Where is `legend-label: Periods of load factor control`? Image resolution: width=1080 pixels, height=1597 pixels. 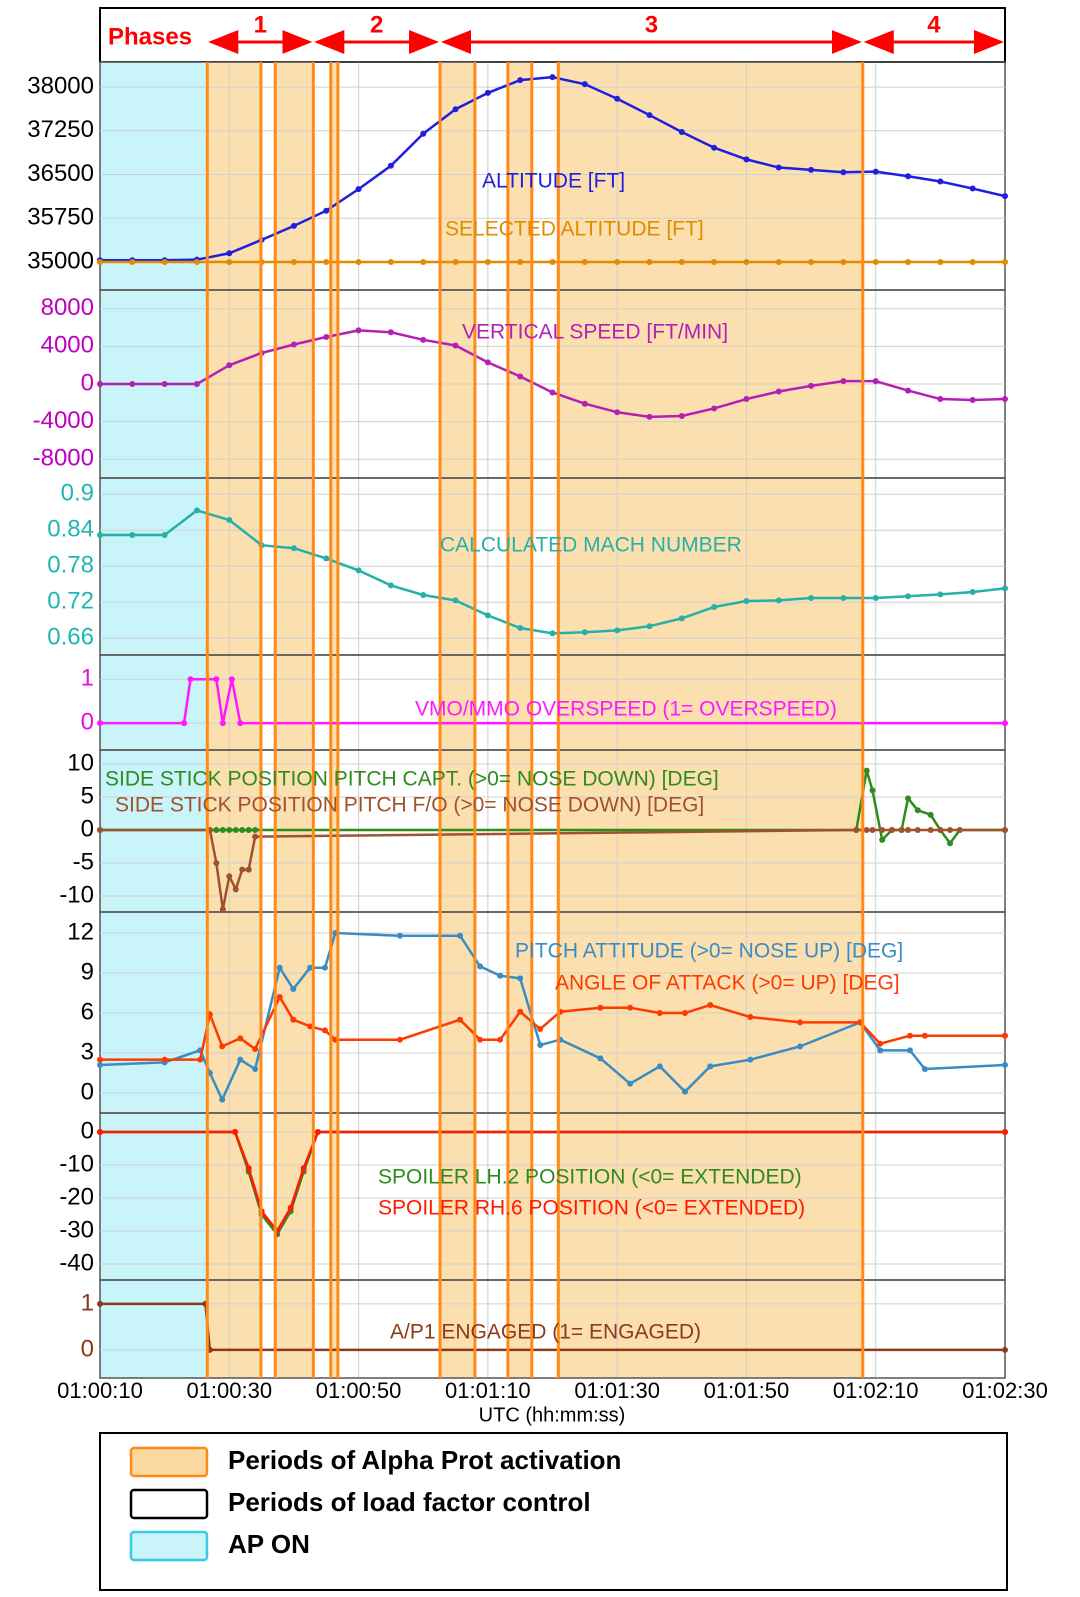 legend-label: Periods of load factor control is located at coordinates (409, 1502).